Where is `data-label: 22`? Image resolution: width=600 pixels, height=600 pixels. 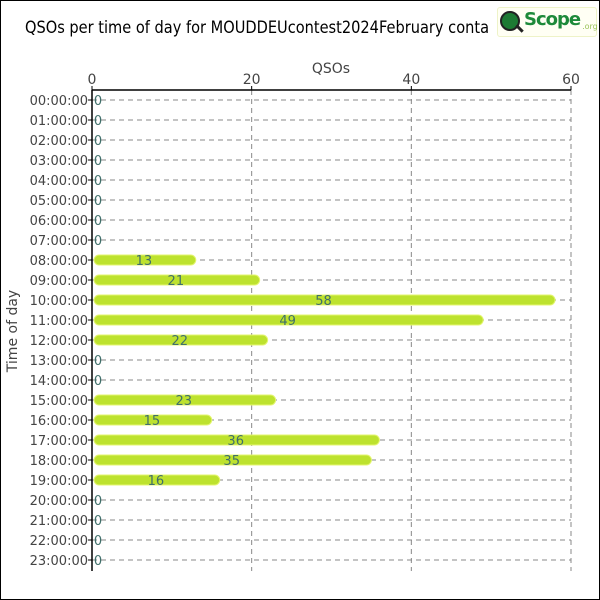
data-label: 22 is located at coordinates (180, 341).